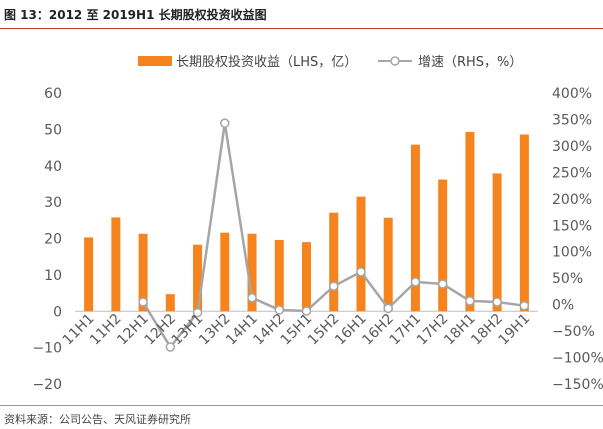 The image size is (603, 429). What do you see at coordinates (301, 15) in the screenshot?
I see `figure-header: 图 13：2012 至 2019H1 长期股权投资收益图` at bounding box center [301, 15].